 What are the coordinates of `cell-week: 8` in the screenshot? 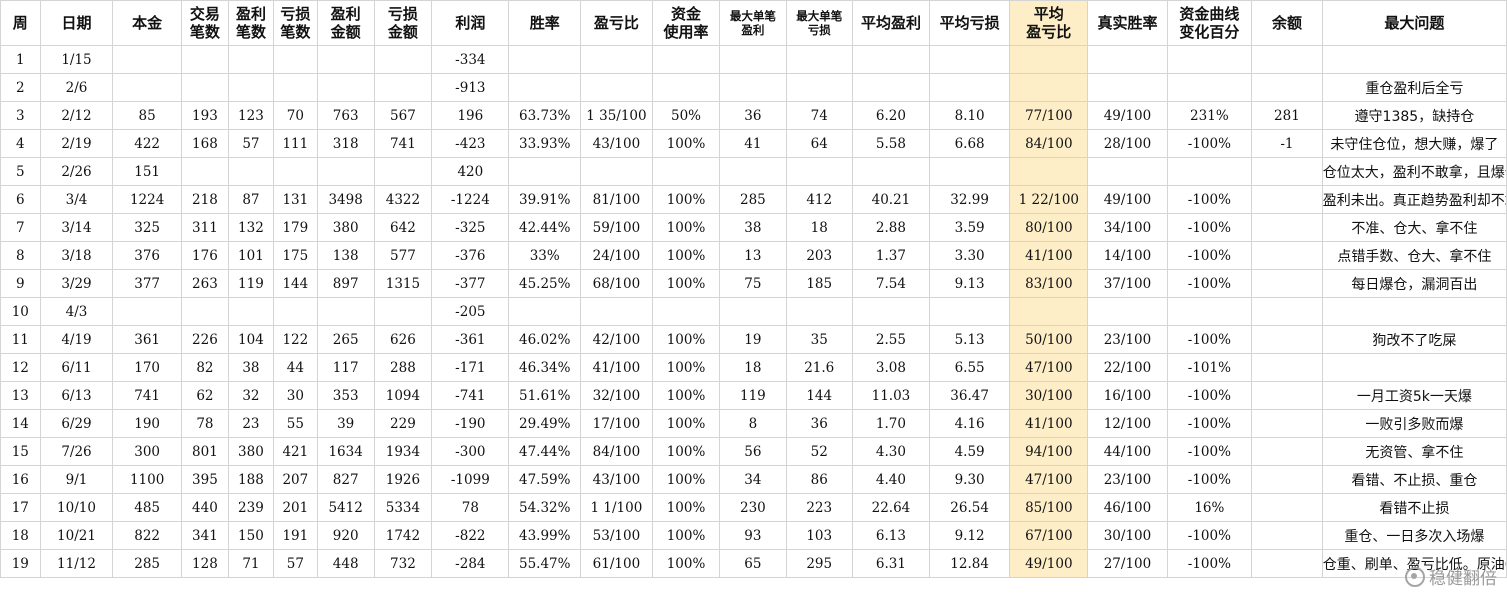 It's located at (20, 255).